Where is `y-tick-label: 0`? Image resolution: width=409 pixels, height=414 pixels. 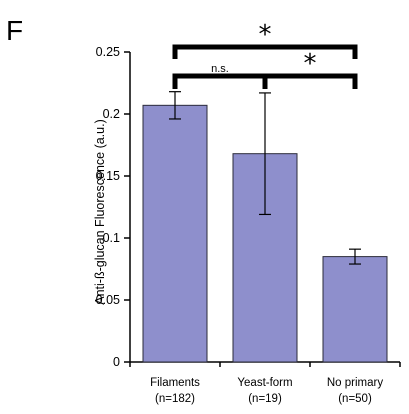 y-tick-label: 0 is located at coordinates (116, 362).